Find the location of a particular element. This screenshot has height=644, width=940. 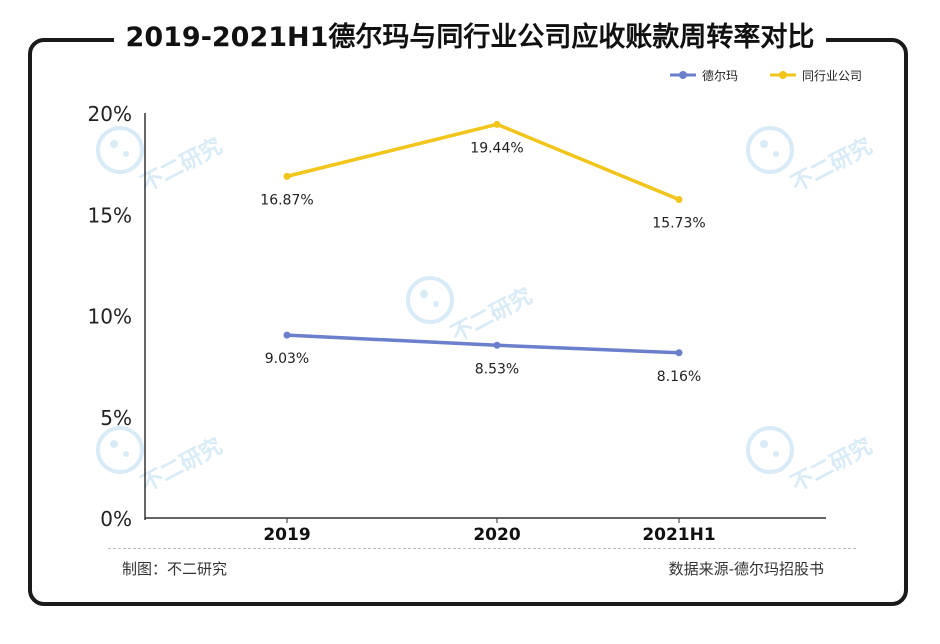

x-tick-label: 2021H1 is located at coordinates (678, 535).